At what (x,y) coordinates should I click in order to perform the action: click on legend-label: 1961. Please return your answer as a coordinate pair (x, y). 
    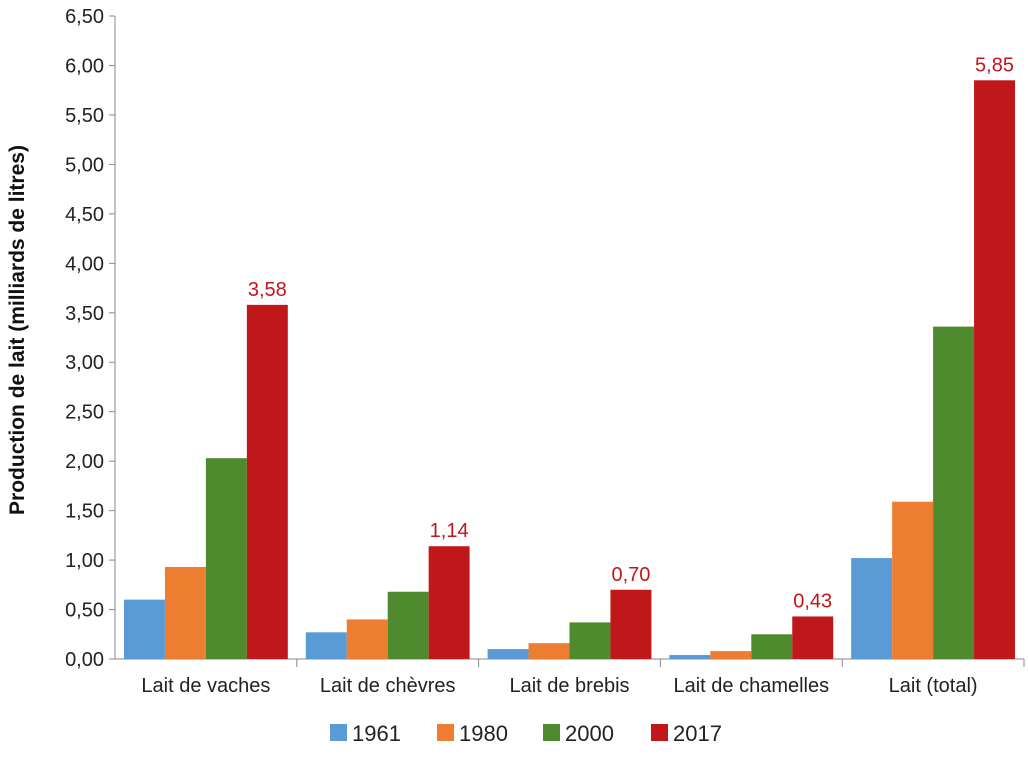
    Looking at the image, I should click on (376, 733).